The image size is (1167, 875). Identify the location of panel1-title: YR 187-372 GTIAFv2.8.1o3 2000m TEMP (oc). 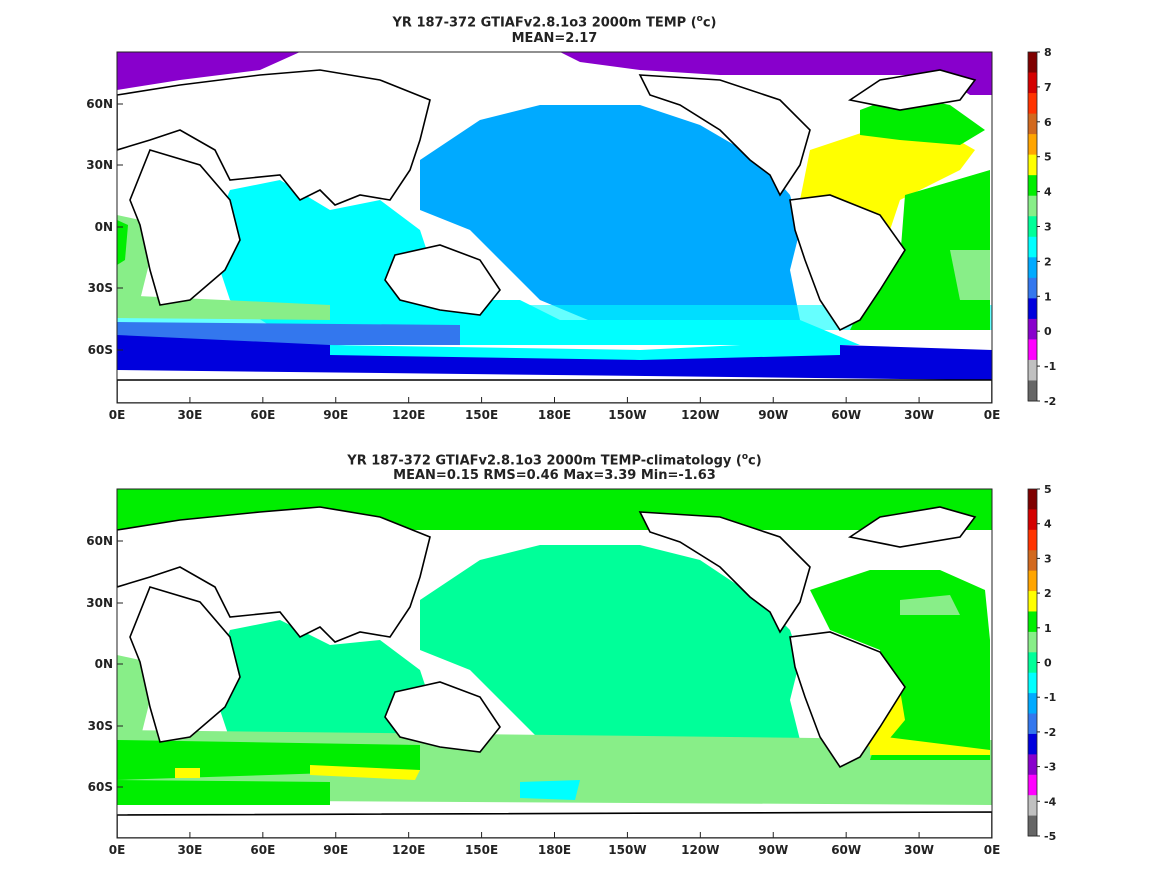
(554, 21).